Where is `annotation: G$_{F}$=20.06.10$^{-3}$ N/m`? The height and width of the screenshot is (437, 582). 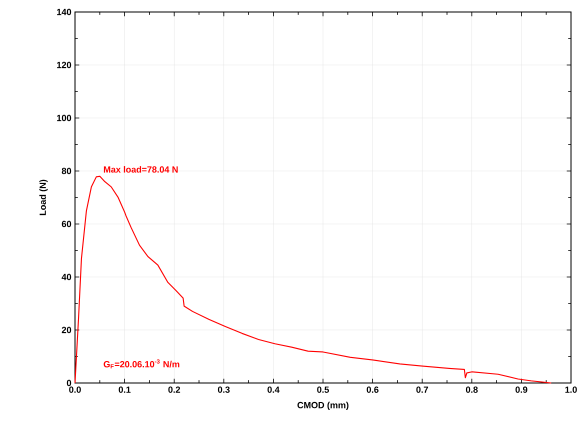
annotation: G$_{F}$=20.06.10$^{-3}$ N/m is located at coordinates (142, 363).